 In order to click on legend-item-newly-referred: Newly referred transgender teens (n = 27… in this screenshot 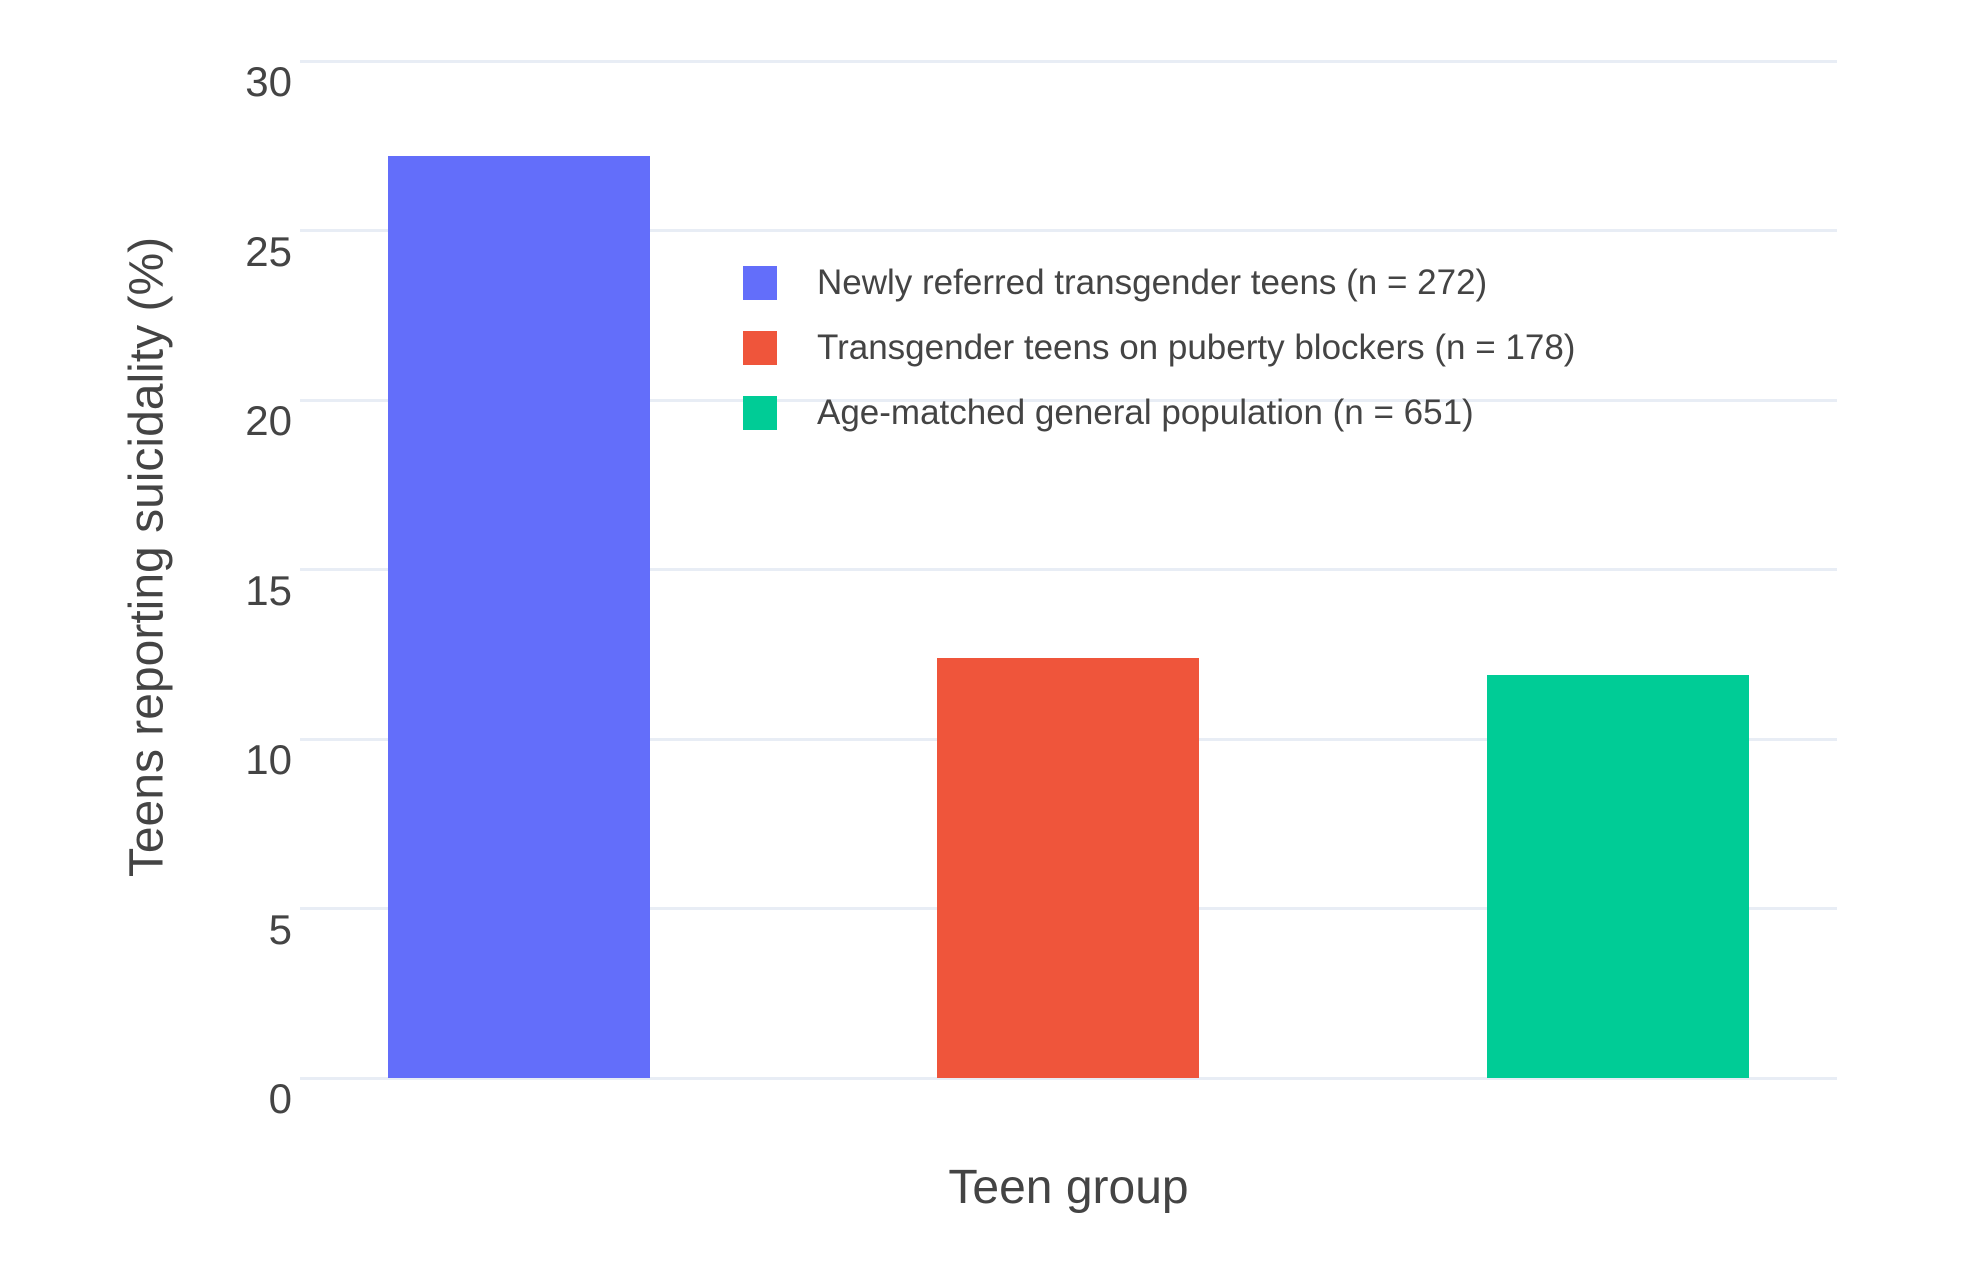, I will do `click(1159, 282)`.